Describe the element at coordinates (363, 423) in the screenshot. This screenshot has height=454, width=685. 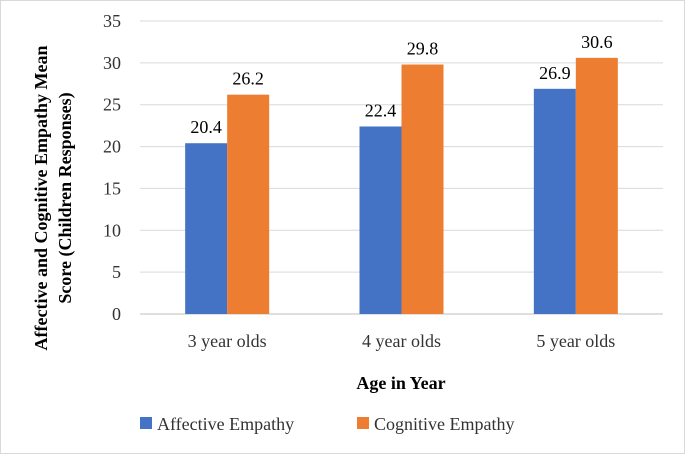
I see `legend-swatch-cognitive` at that location.